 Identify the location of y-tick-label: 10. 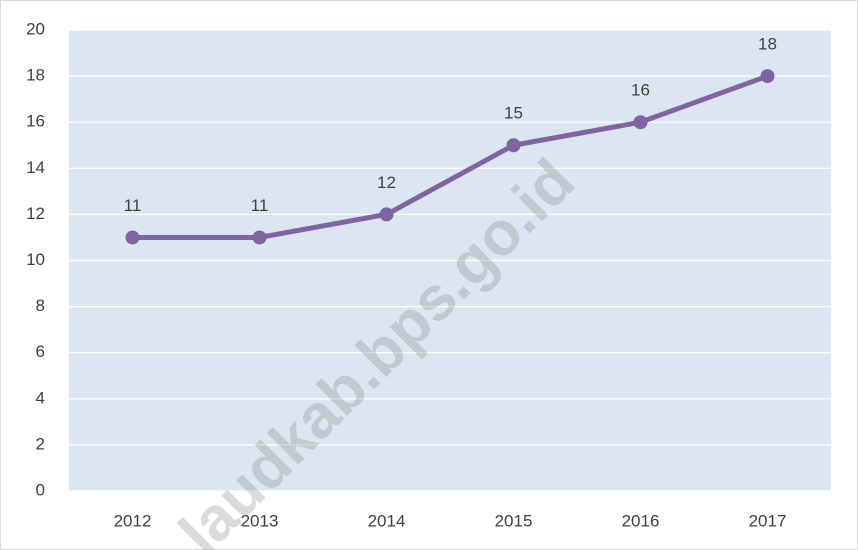
(35, 259).